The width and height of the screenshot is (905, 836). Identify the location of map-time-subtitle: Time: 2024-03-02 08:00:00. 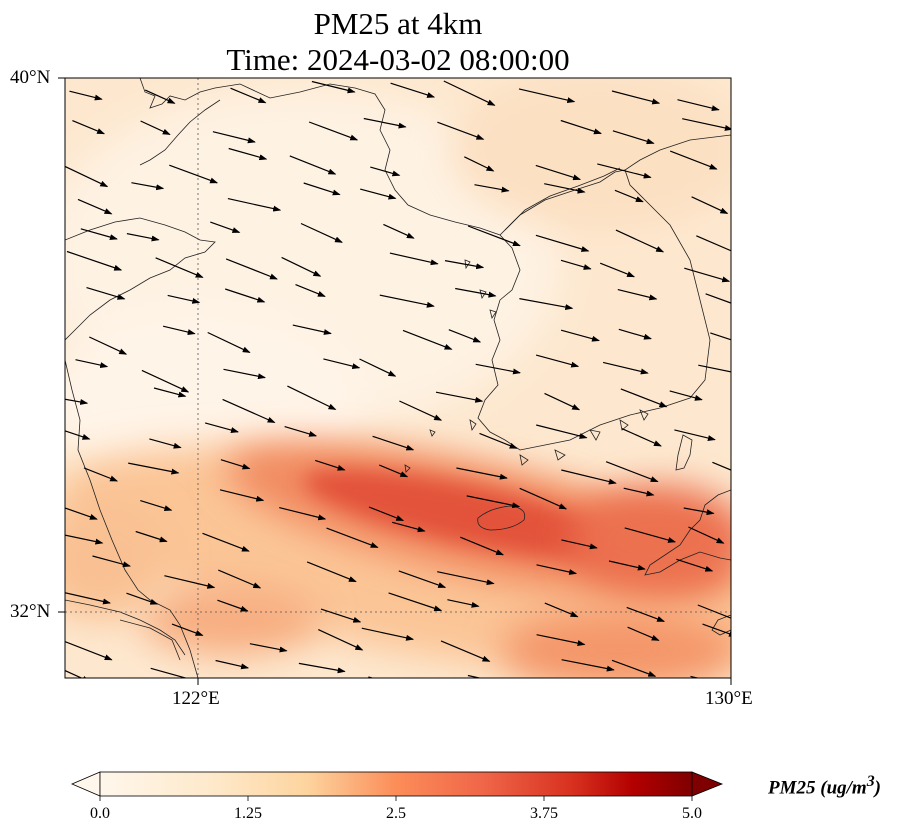
(398, 59).